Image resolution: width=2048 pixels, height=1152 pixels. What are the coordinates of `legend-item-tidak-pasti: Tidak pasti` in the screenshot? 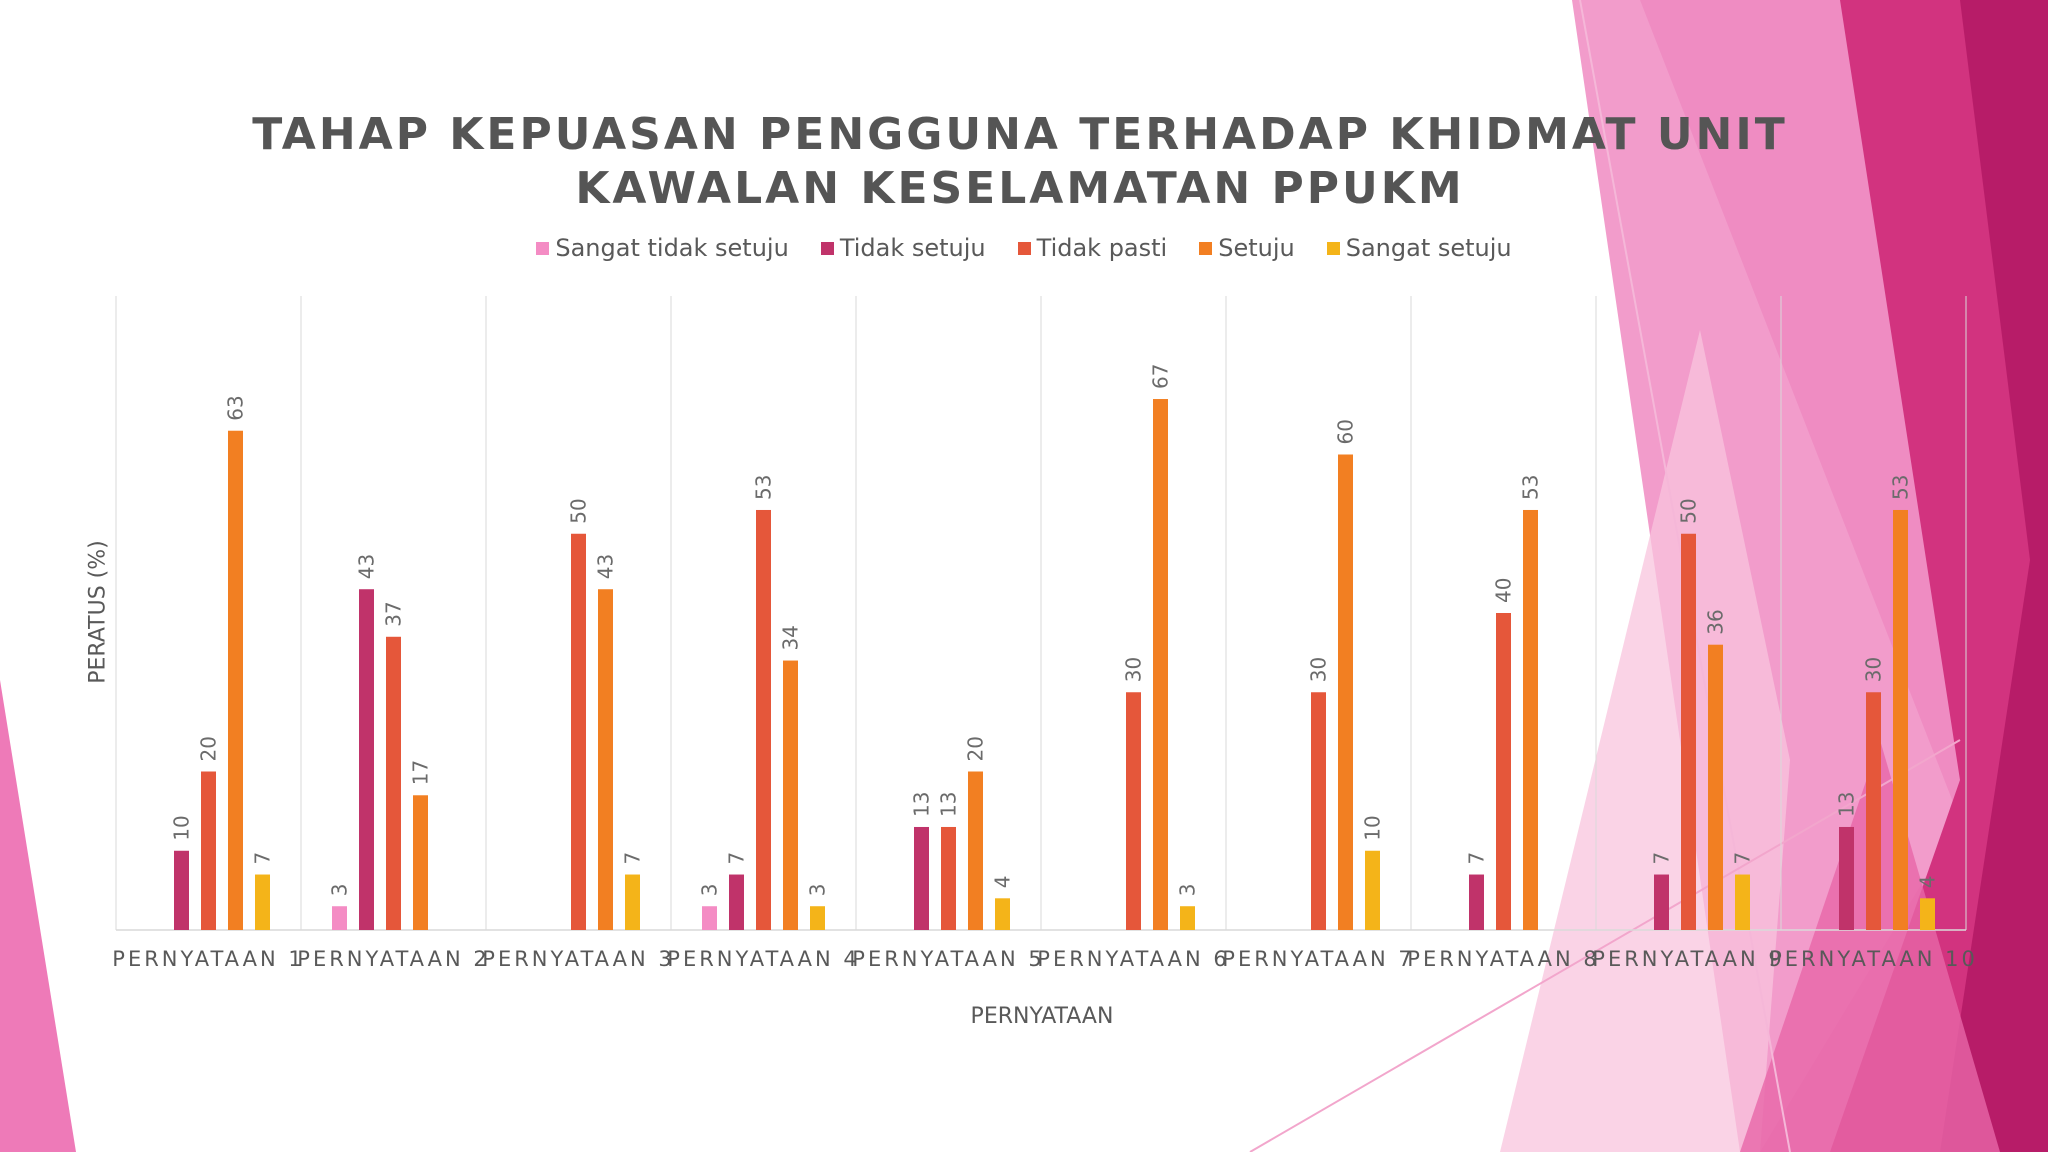 It's located at (1092, 248).